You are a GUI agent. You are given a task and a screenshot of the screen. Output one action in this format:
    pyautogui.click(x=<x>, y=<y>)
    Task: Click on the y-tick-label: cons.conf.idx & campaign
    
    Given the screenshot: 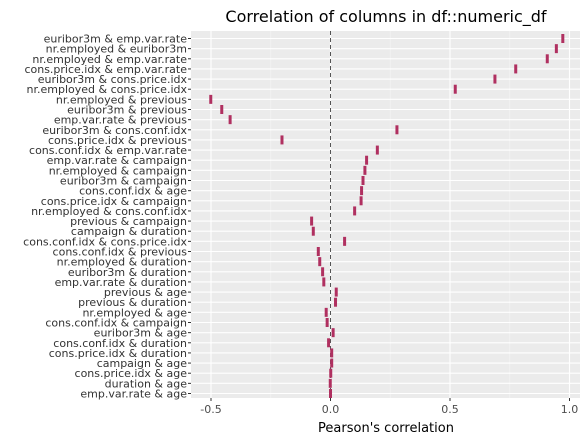 What is the action you would take?
    pyautogui.click(x=116, y=323)
    